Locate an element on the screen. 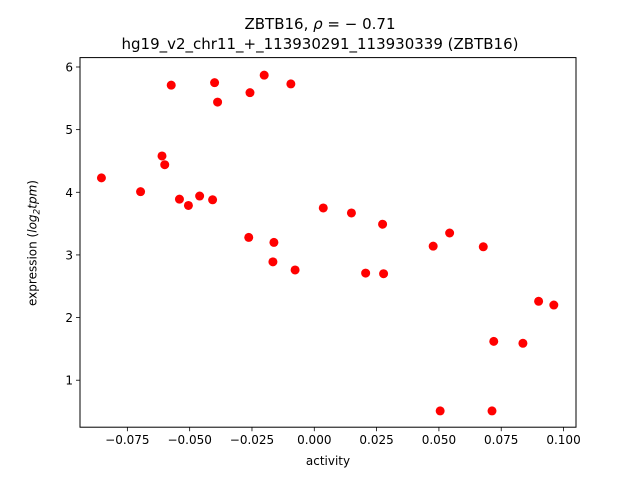 This screenshot has width=640, height=480. chart-title-rho-symbol: ρ is located at coordinates (318, 24).